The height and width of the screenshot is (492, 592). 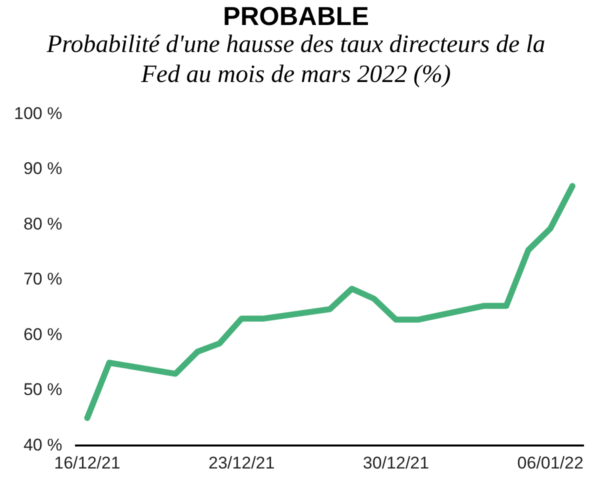 I want to click on chart-title: PROBABLE, so click(x=296, y=16).